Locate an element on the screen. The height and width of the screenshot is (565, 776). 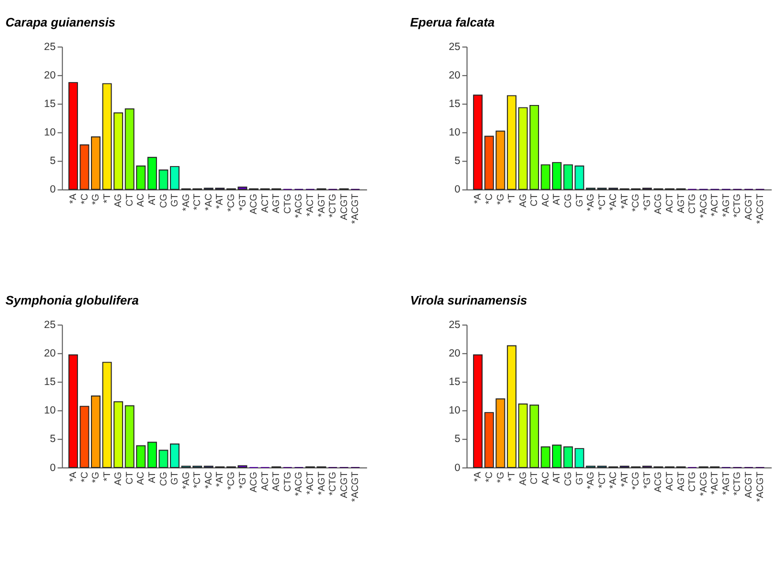
chart-title: Eperua falcata is located at coordinates (452, 23).